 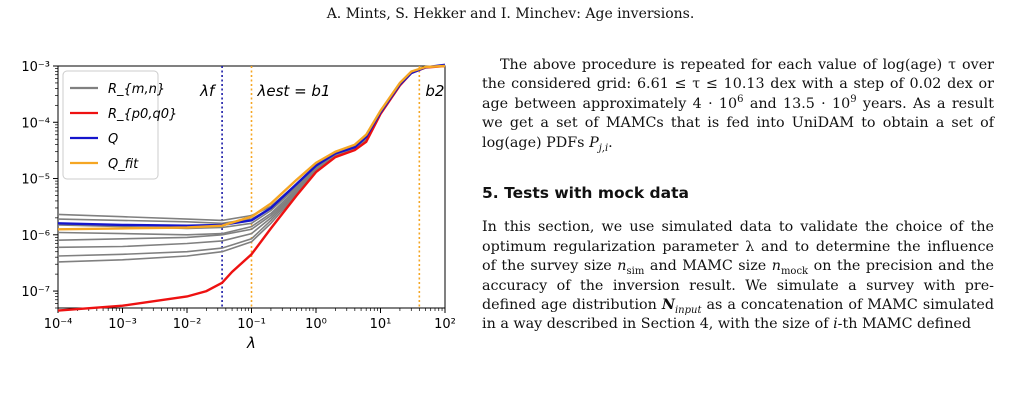 What do you see at coordinates (740, 100) in the screenshot?
I see `para1-sup1: 6` at bounding box center [740, 100].